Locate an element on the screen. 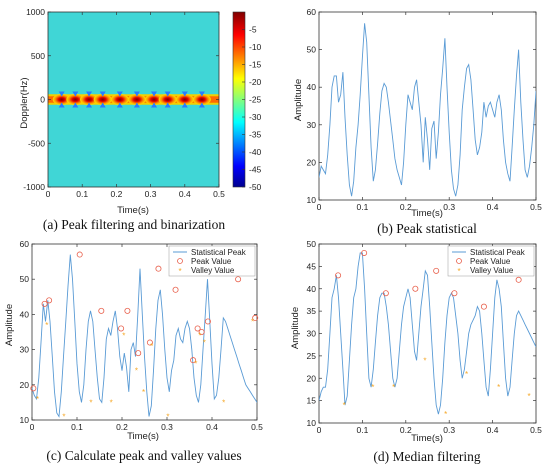 Image resolution: width=550 pixels, height=476 pixels. panel-d-caption: (d) Median filtering is located at coordinates (426, 456).